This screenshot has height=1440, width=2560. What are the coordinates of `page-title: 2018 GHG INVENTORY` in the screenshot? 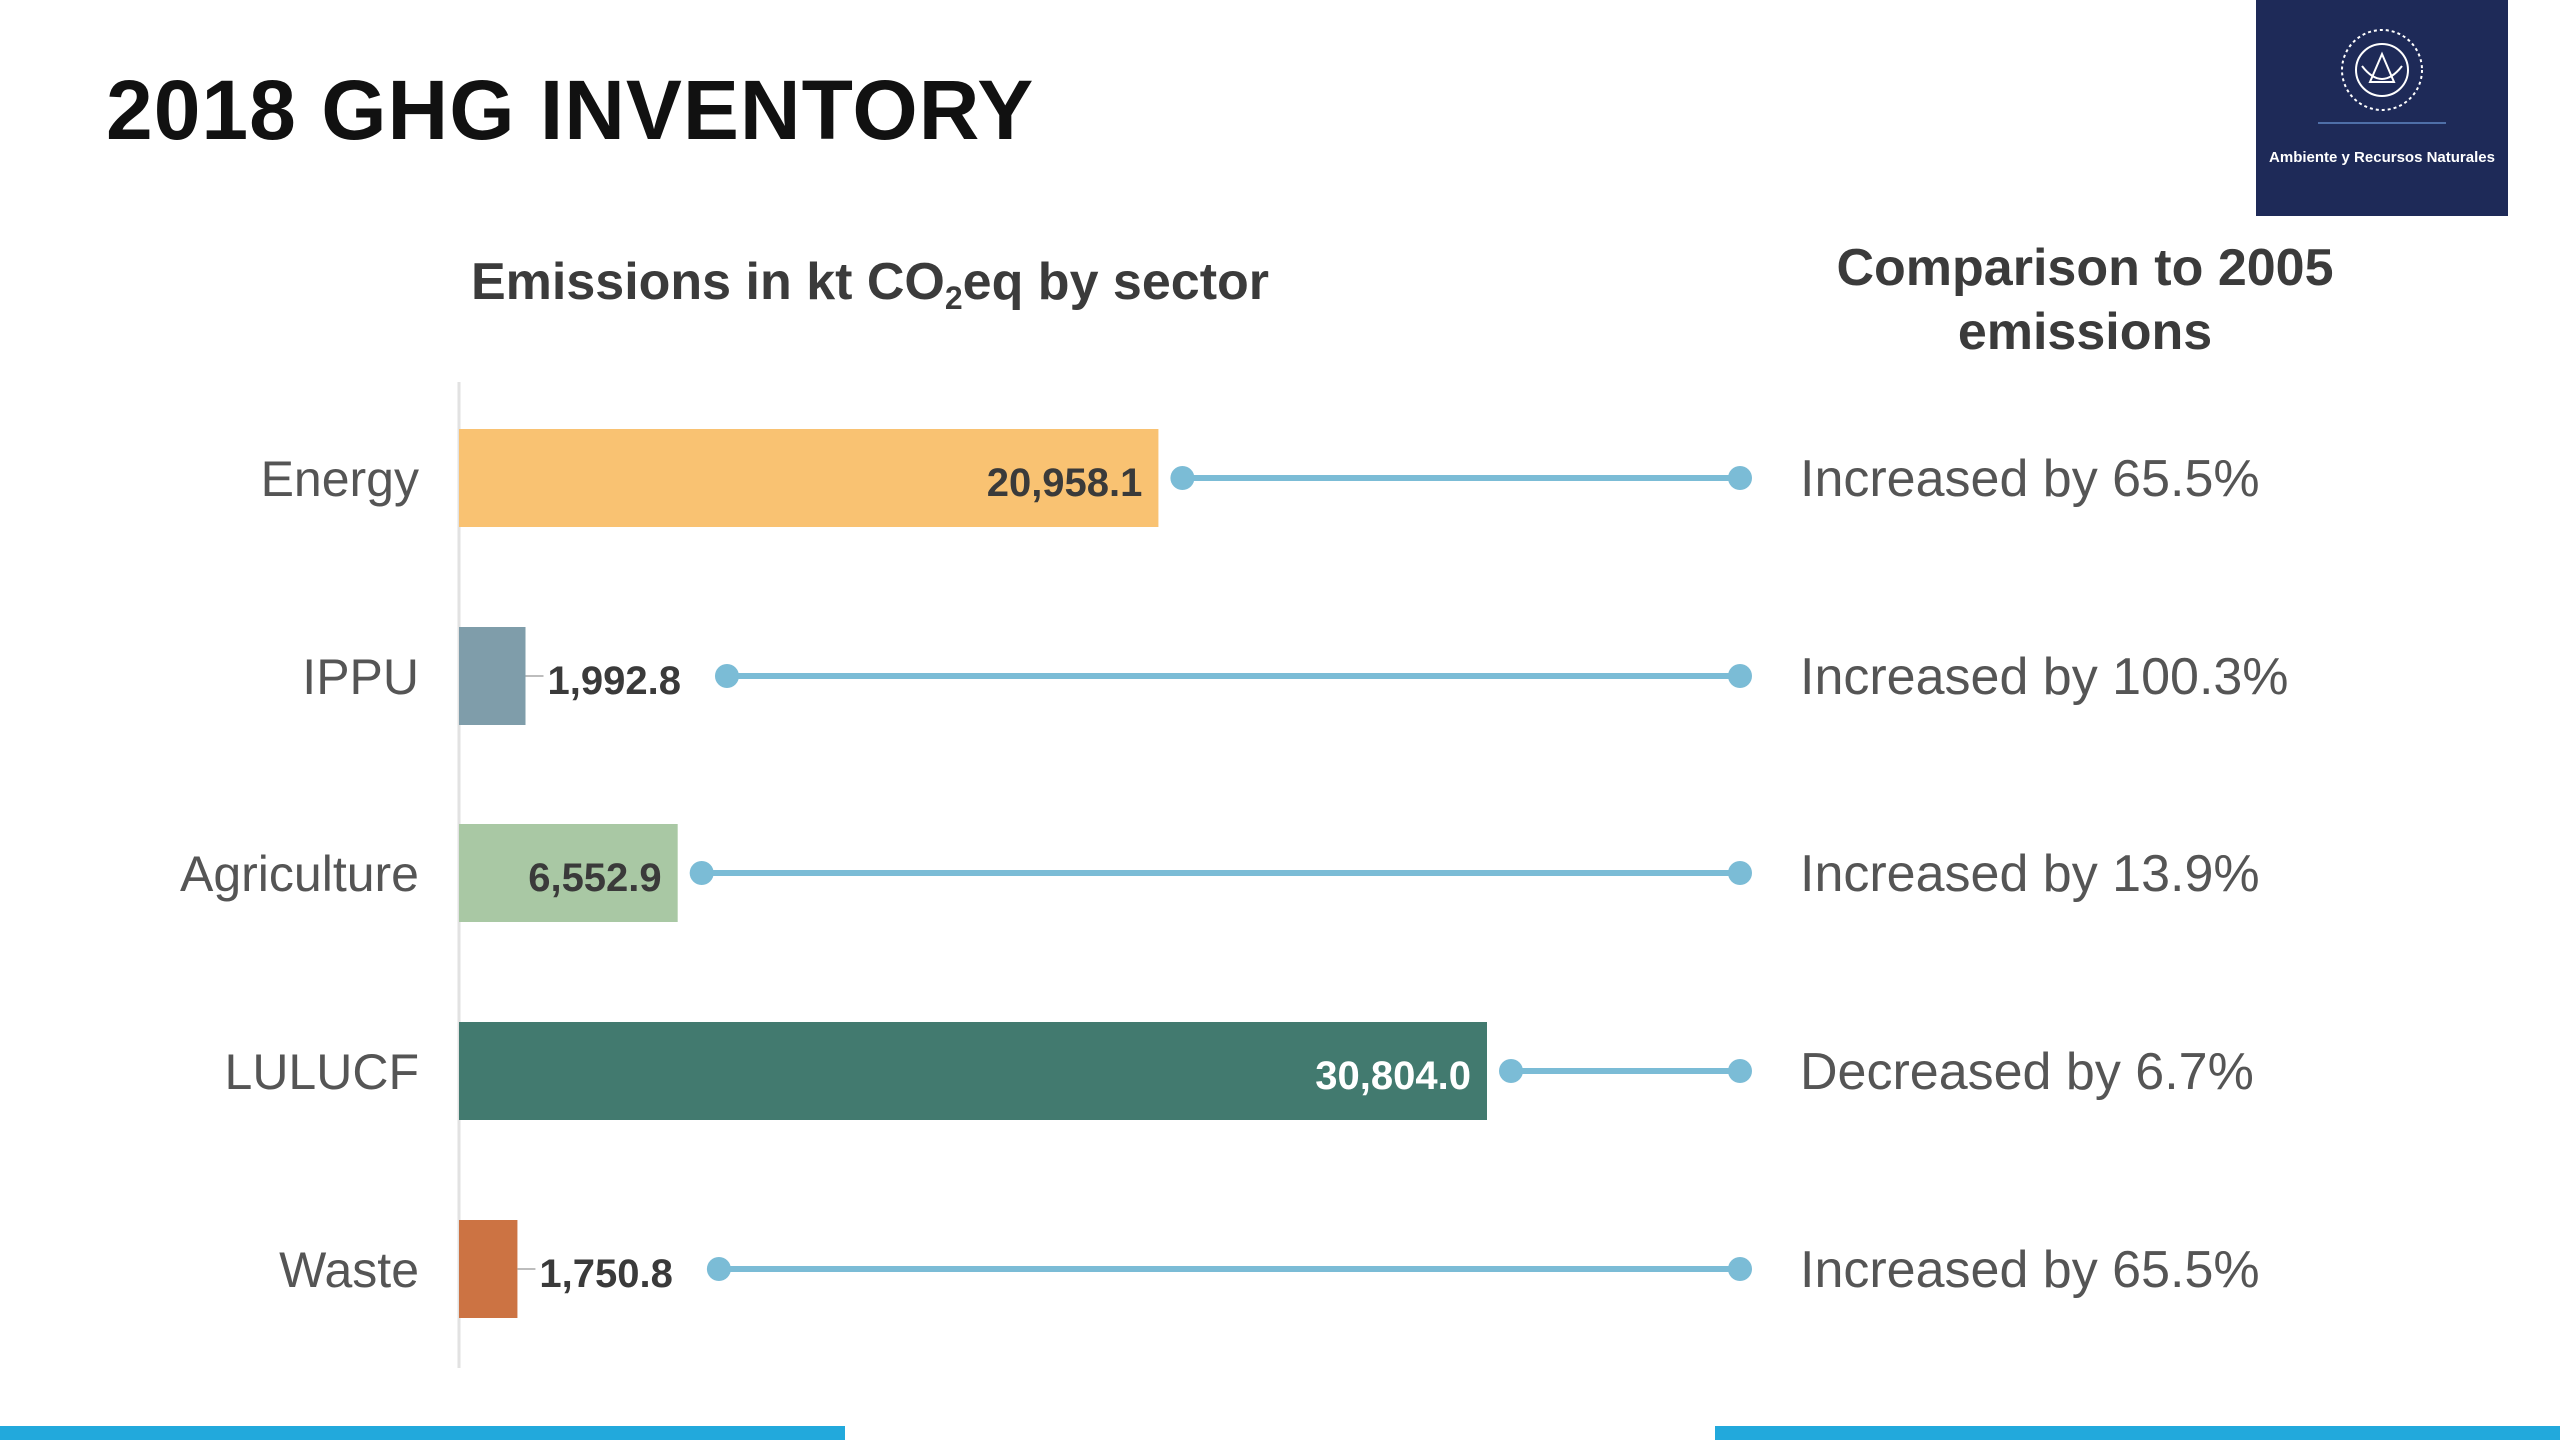 It's located at (570, 110).